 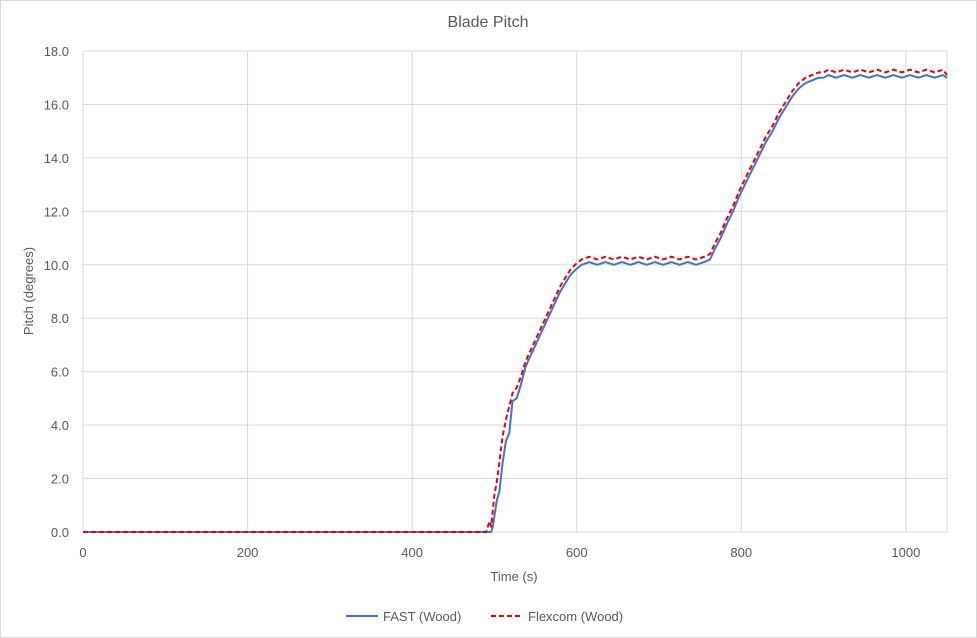 What do you see at coordinates (577, 552) in the screenshot?
I see `x-tick-label: 600` at bounding box center [577, 552].